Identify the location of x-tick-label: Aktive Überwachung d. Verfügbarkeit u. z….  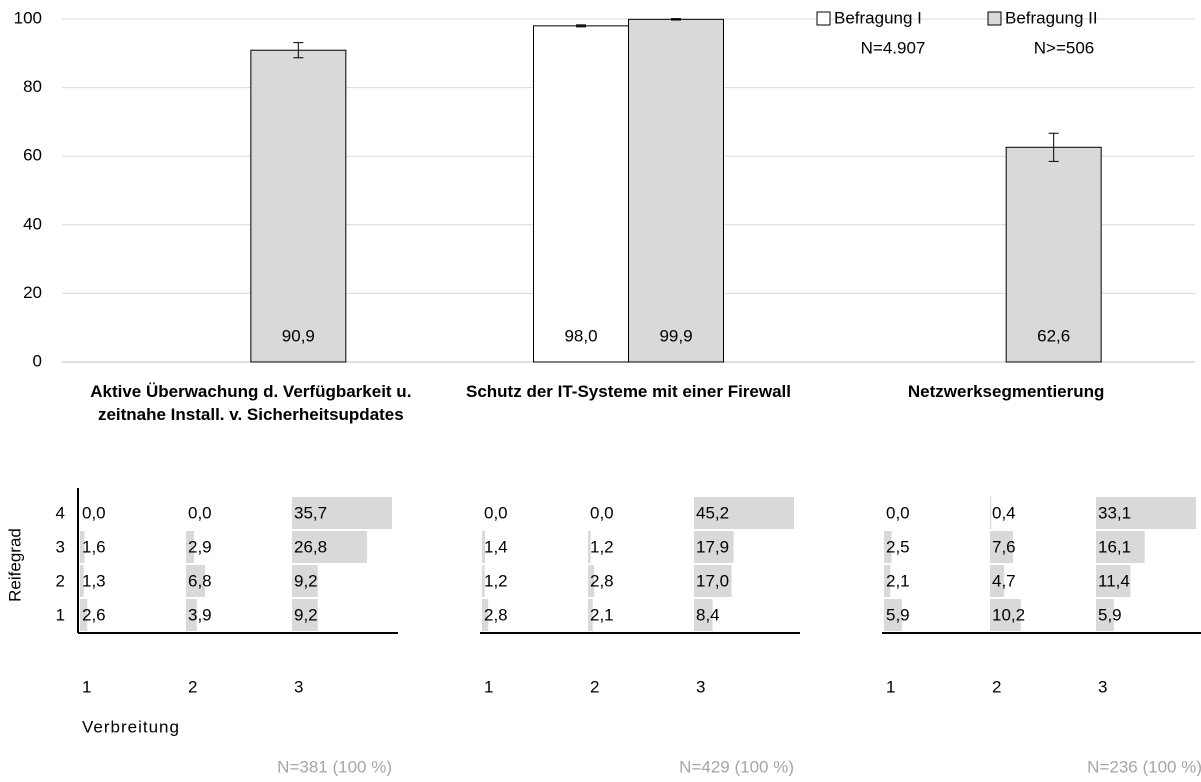
(251, 403).